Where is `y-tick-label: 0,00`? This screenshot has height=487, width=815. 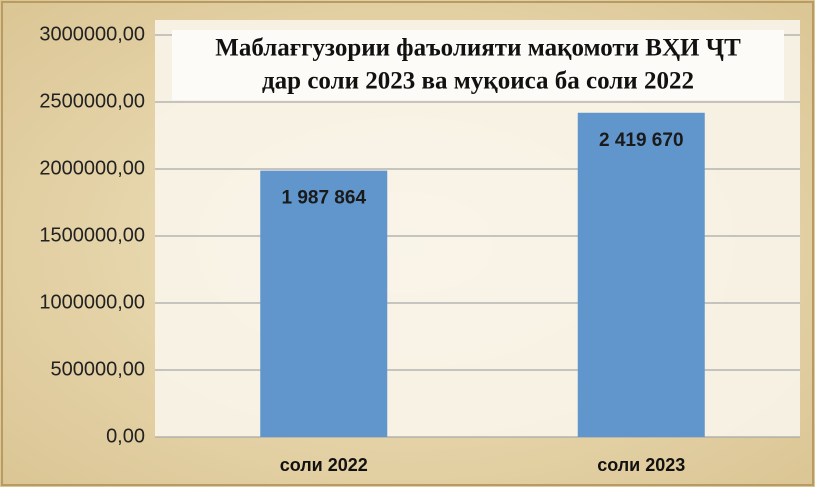
y-tick-label: 0,00 is located at coordinates (125, 436).